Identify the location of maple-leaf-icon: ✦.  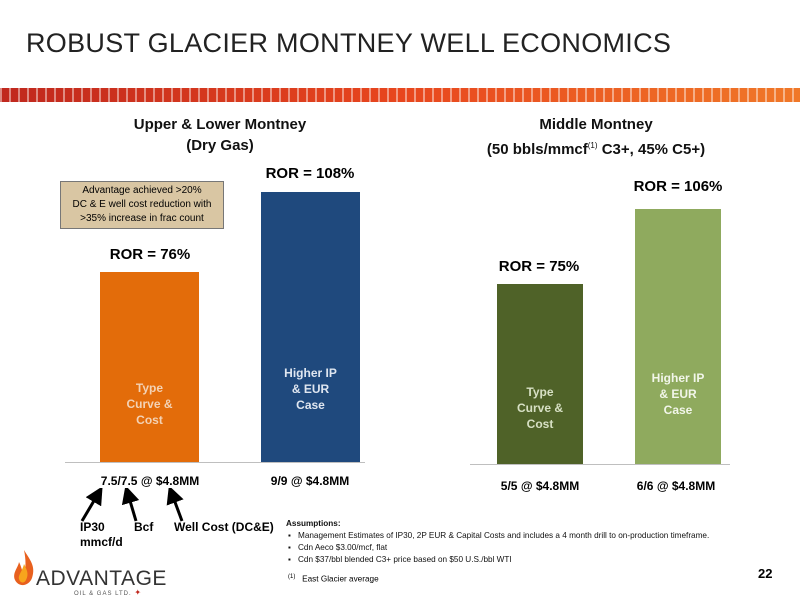
(138, 592).